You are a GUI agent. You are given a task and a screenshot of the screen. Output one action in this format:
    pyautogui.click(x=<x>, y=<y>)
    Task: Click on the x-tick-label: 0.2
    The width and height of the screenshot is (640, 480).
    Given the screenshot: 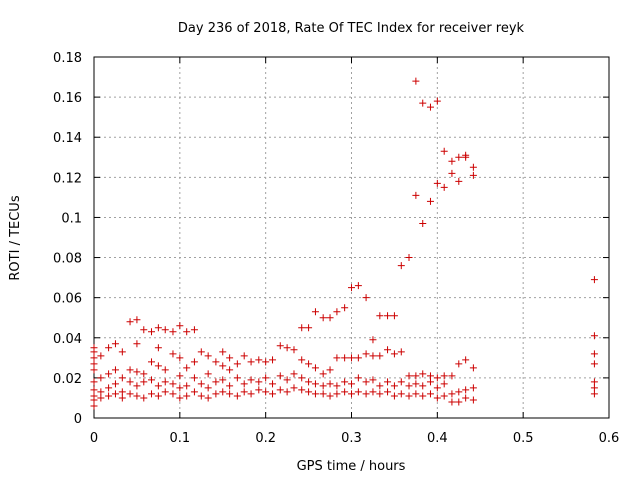 What is the action you would take?
    pyautogui.click(x=265, y=438)
    